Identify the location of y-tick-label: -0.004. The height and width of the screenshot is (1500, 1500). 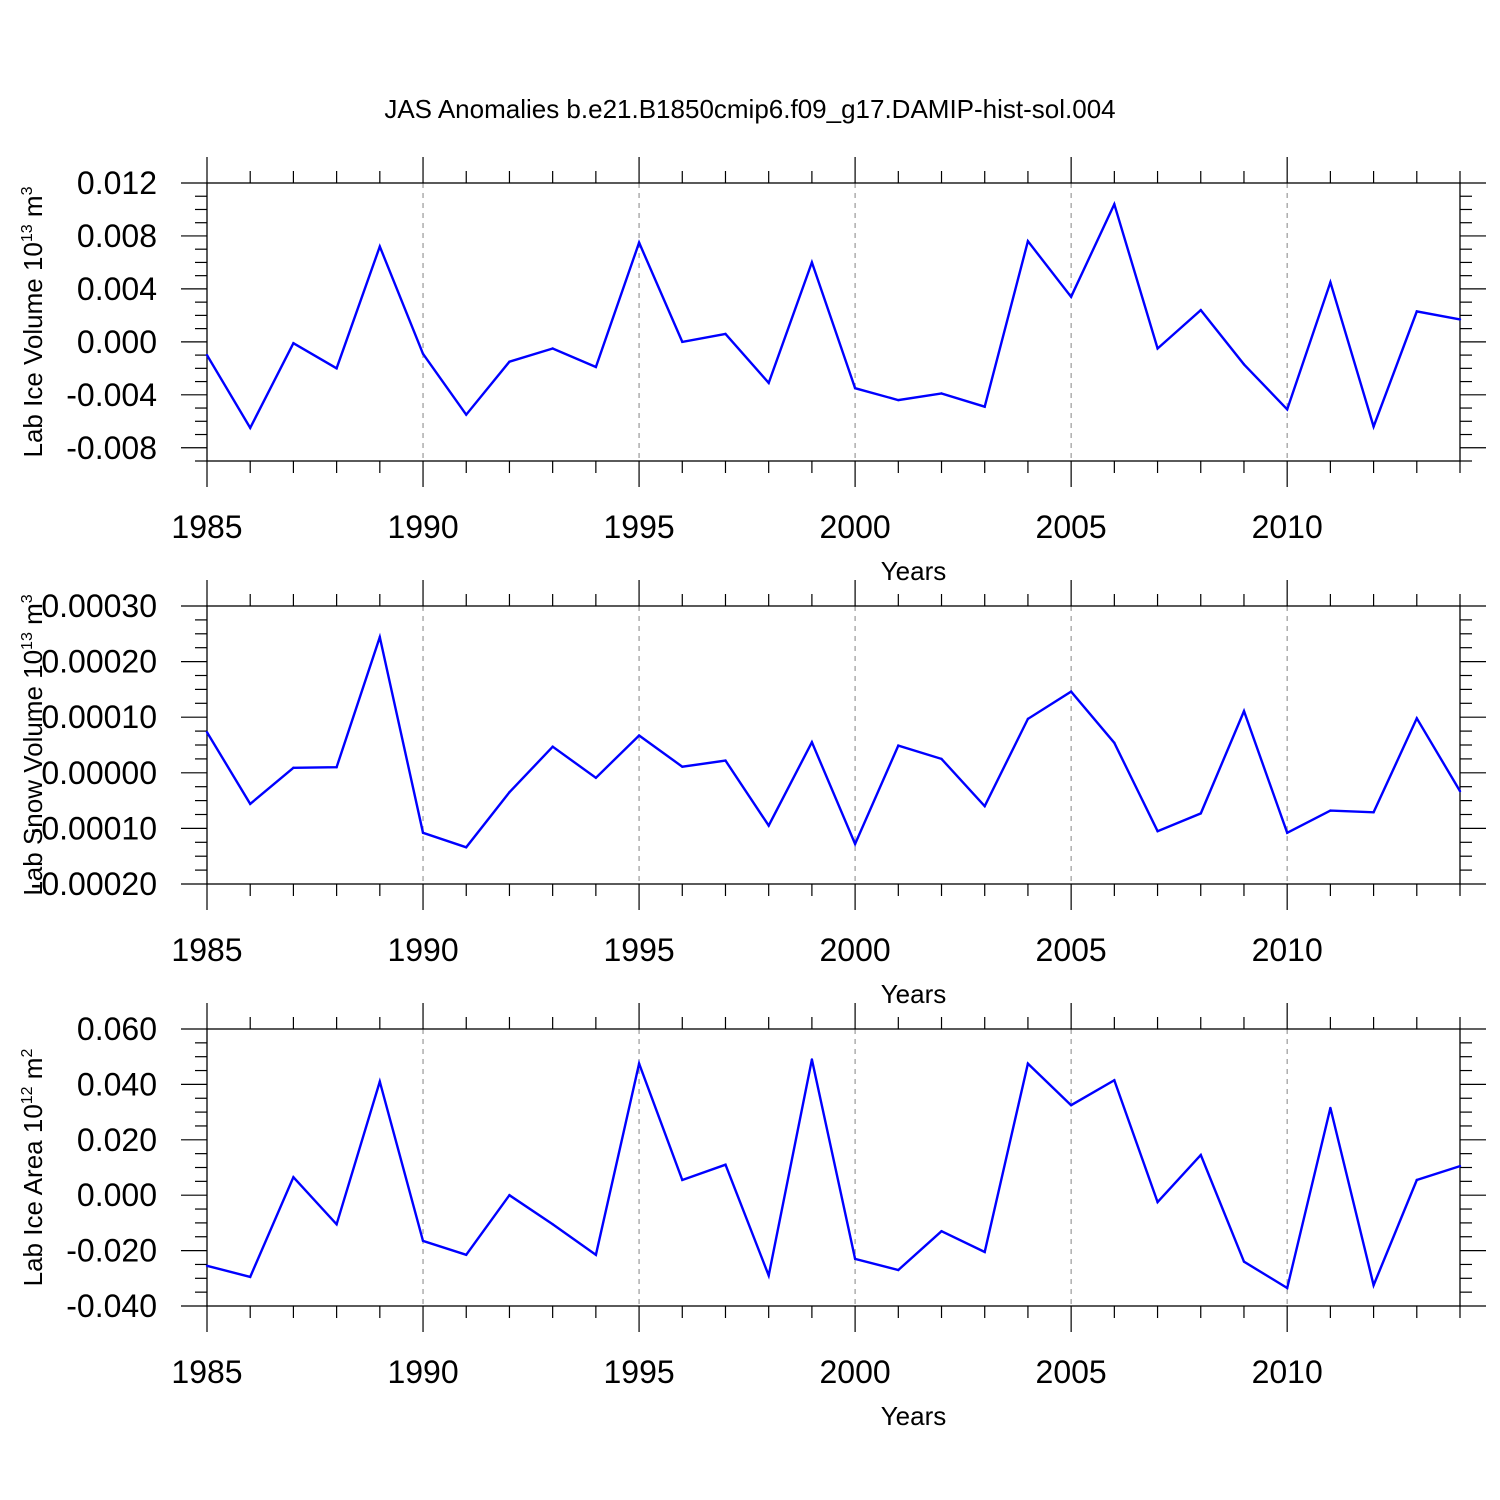
(111, 395).